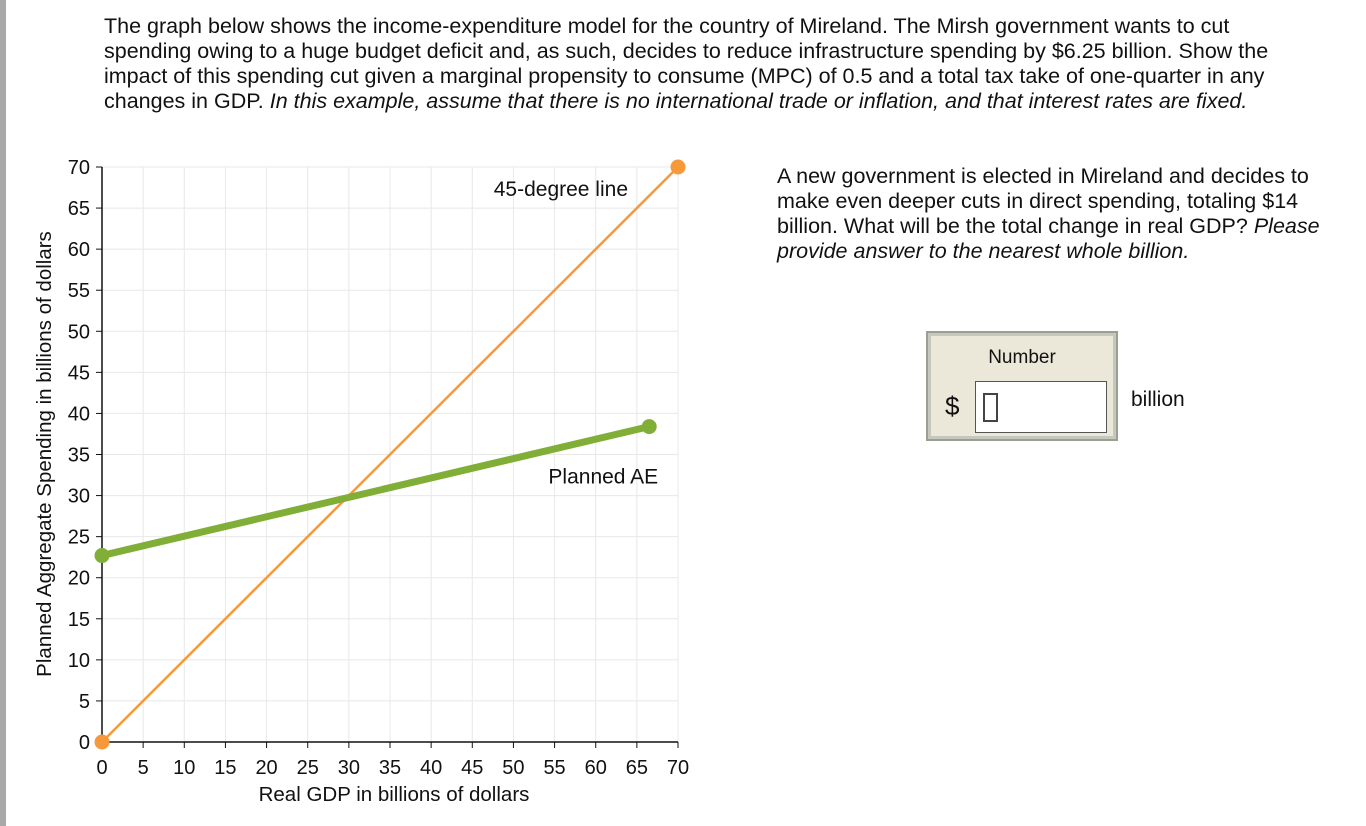  Describe the element at coordinates (79, 579) in the screenshot. I see `y-tick-label: 20` at that location.